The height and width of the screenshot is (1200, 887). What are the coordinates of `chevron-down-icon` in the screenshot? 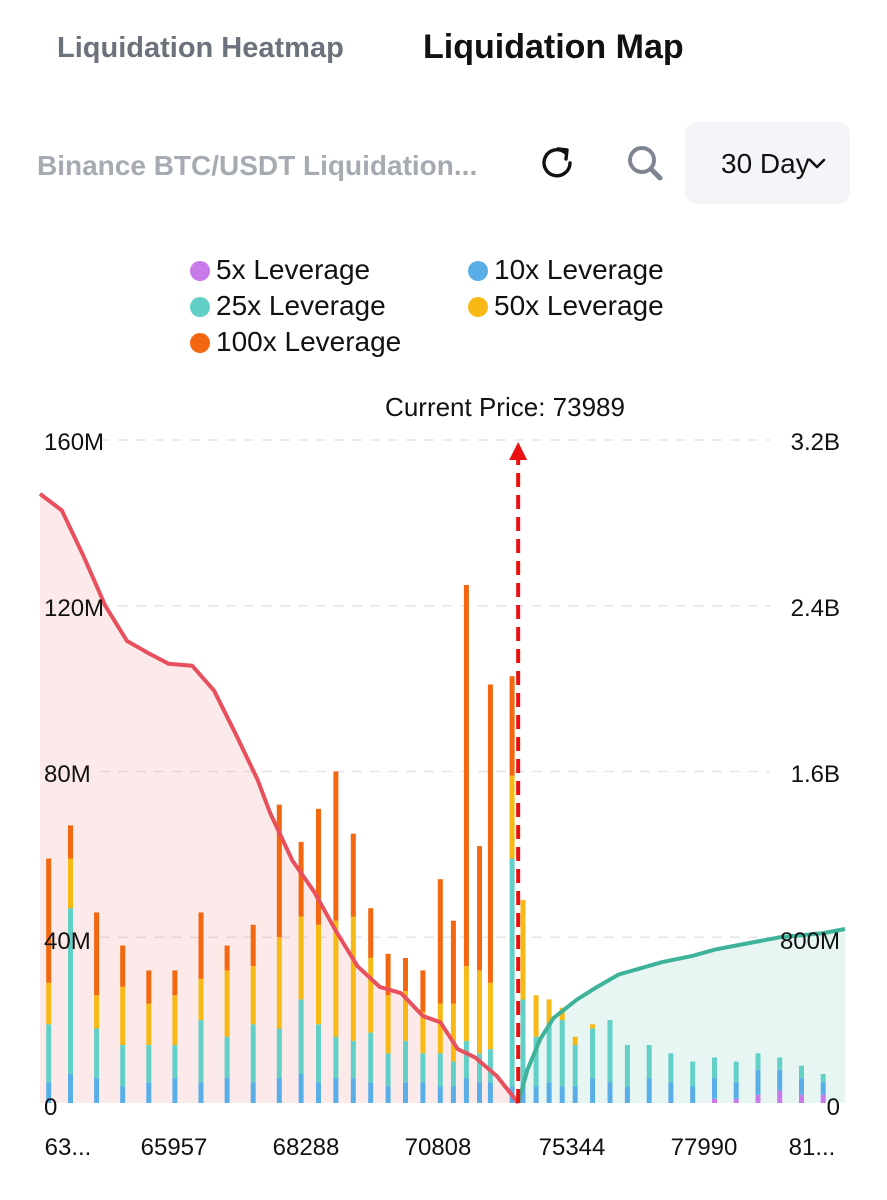 It's located at (817, 163).